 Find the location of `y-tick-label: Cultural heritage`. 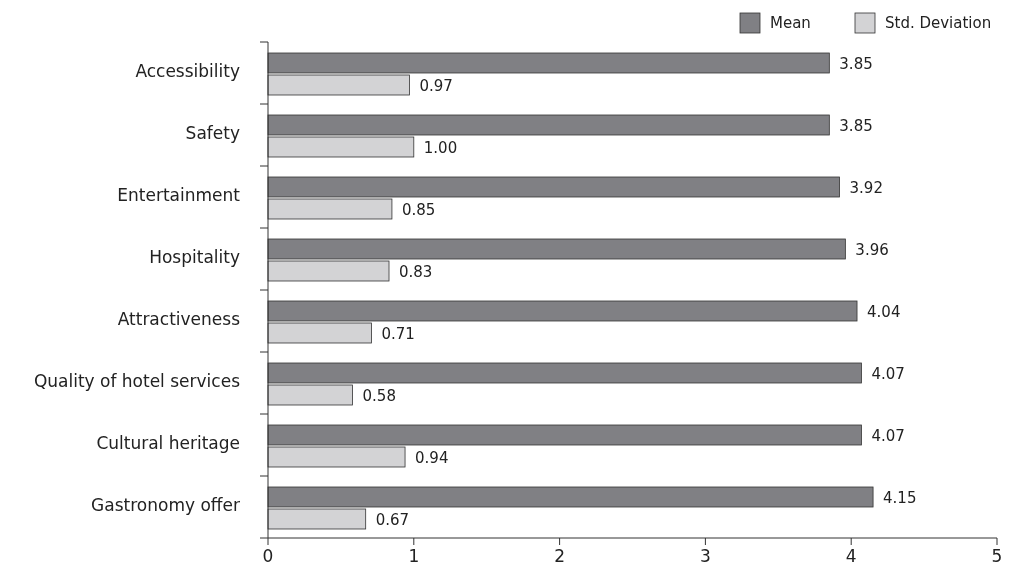

y-tick-label: Cultural heritage is located at coordinates (168, 442).